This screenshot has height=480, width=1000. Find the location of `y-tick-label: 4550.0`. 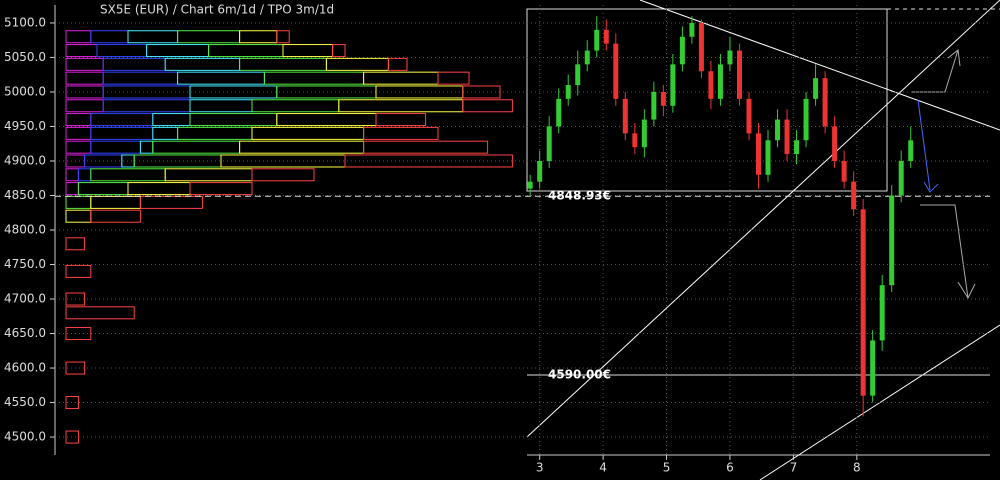

y-tick-label: 4550.0 is located at coordinates (25, 402).